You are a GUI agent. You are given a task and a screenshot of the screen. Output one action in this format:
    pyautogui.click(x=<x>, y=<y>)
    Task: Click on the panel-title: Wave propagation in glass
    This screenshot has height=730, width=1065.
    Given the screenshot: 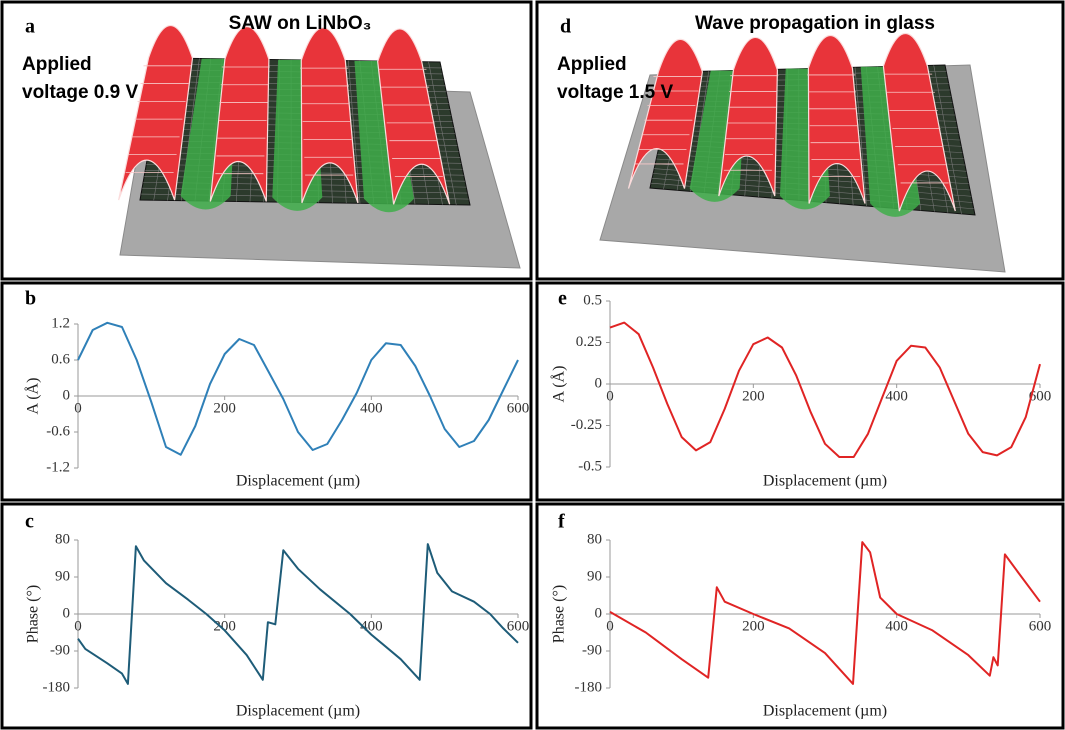 What is the action you would take?
    pyautogui.click(x=815, y=23)
    